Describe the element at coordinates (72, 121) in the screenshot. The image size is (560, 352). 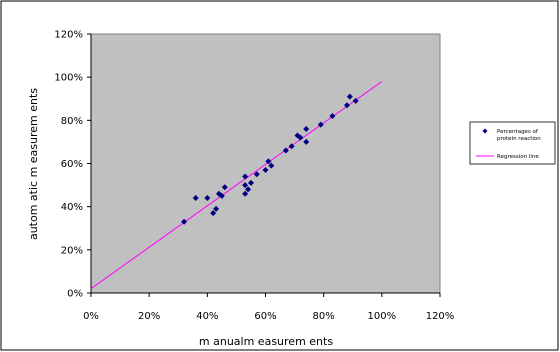
I see `y-tick-label: 80%` at that location.